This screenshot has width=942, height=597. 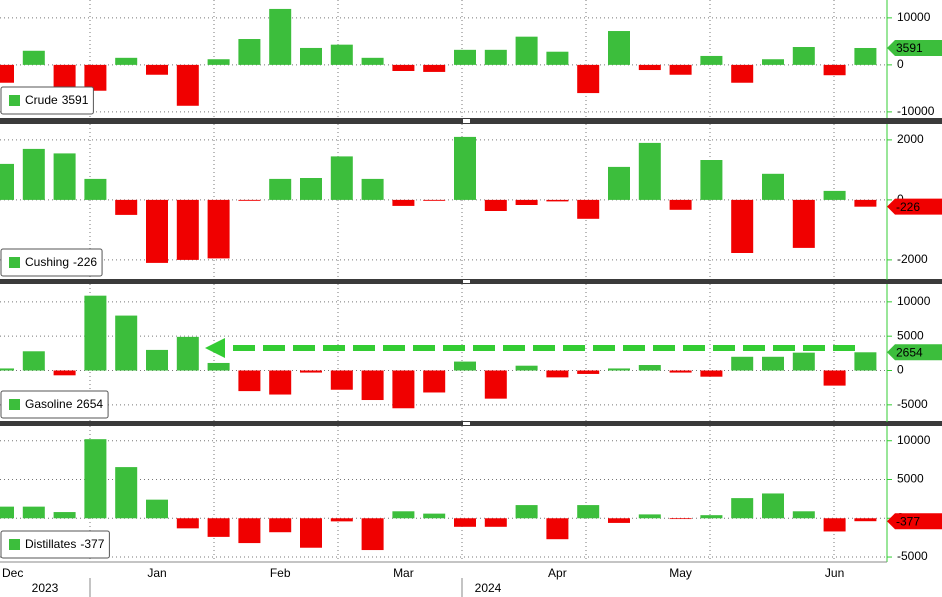 I want to click on legend-label: Cushing -226, so click(x=61, y=262).